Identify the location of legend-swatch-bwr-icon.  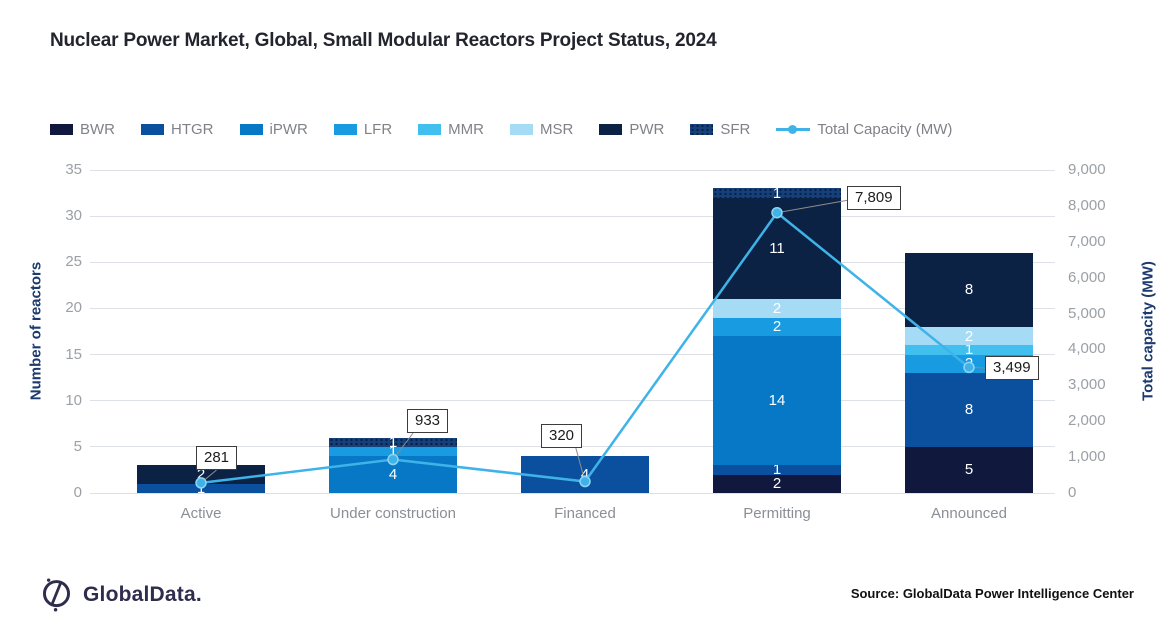
(61, 129).